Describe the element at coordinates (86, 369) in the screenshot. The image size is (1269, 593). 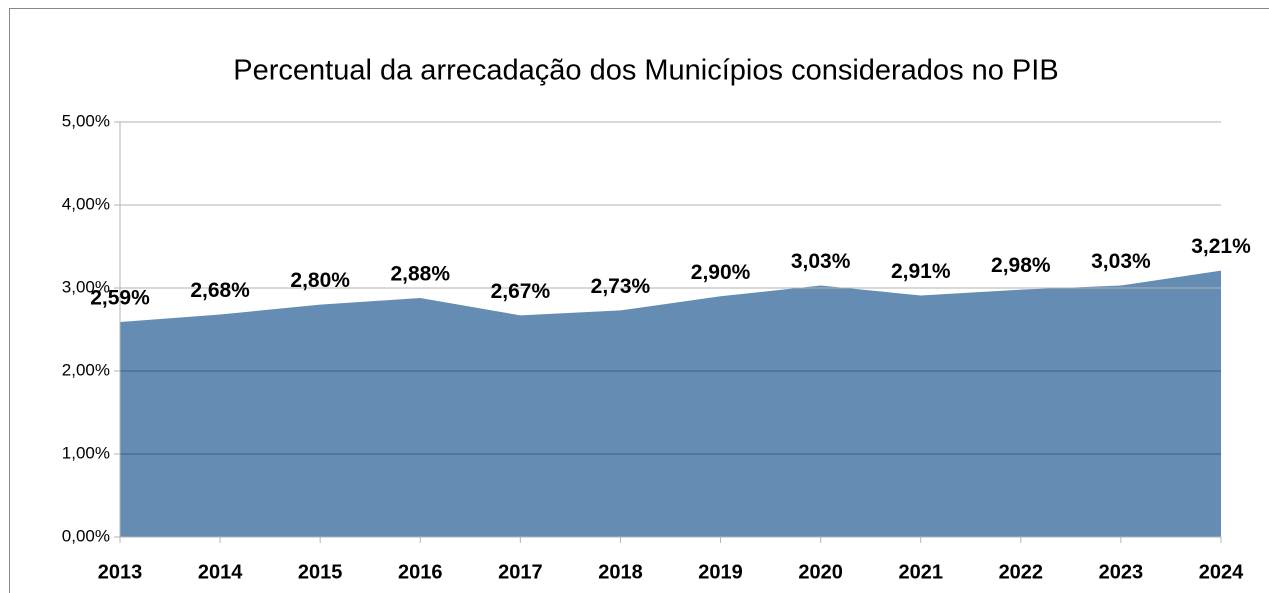
I see `y-tick-label: 2,00%` at that location.